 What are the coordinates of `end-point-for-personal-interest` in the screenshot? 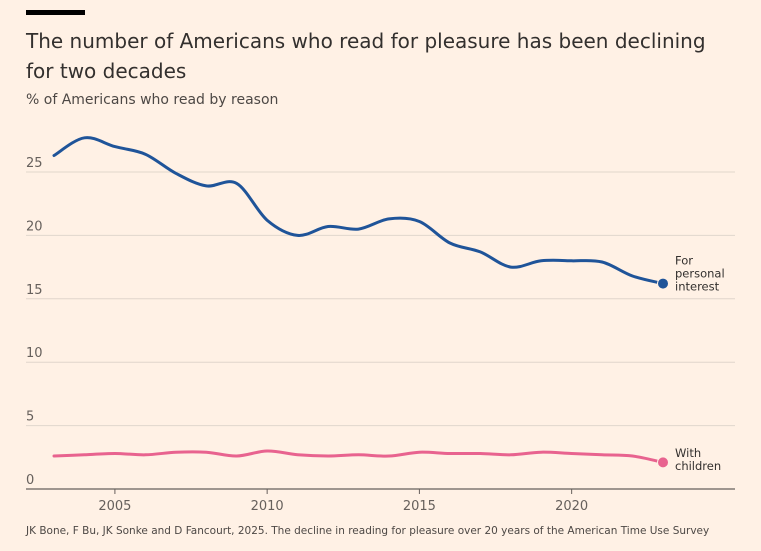 It's located at (663, 283).